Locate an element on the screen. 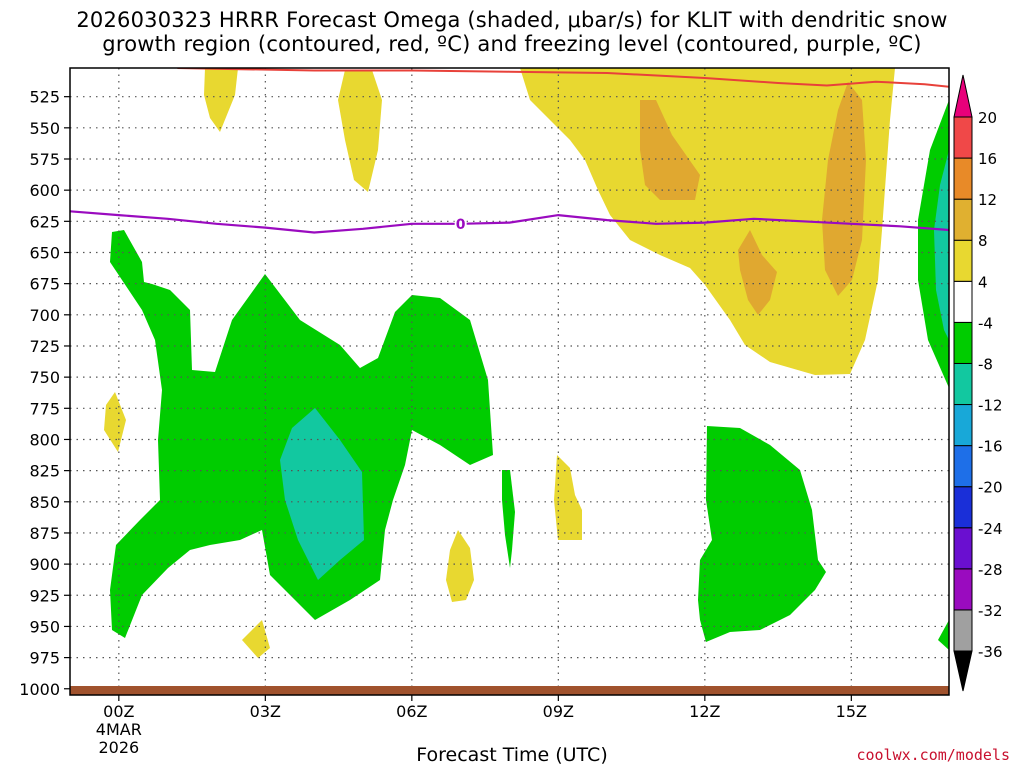 The image size is (1024, 768). surface-terrain is located at coordinates (509, 690).